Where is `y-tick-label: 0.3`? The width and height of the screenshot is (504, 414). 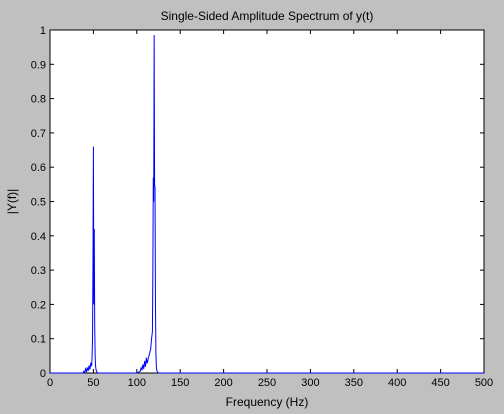 y-tick-label: 0.3 is located at coordinates (38, 271).